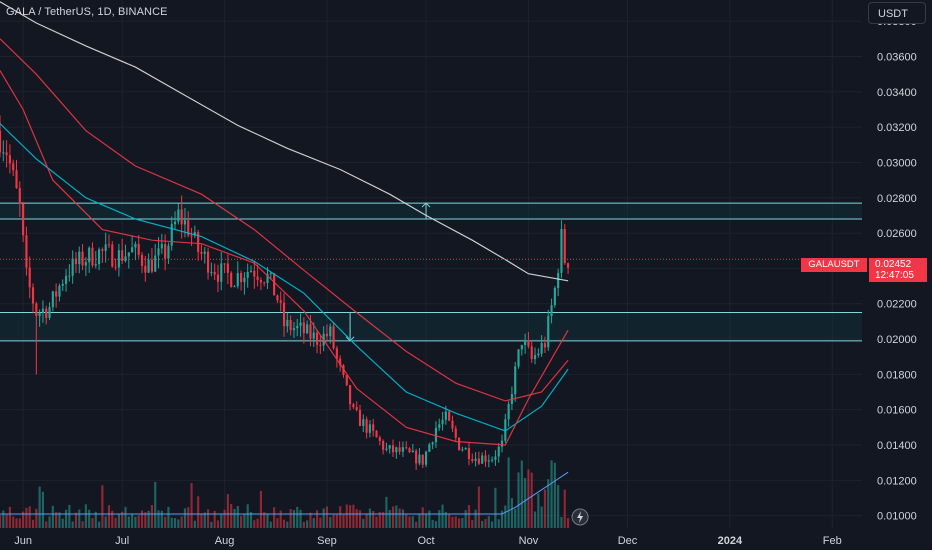 The height and width of the screenshot is (550, 932). I want to click on price-tick-label: 0.02000, so click(897, 340).